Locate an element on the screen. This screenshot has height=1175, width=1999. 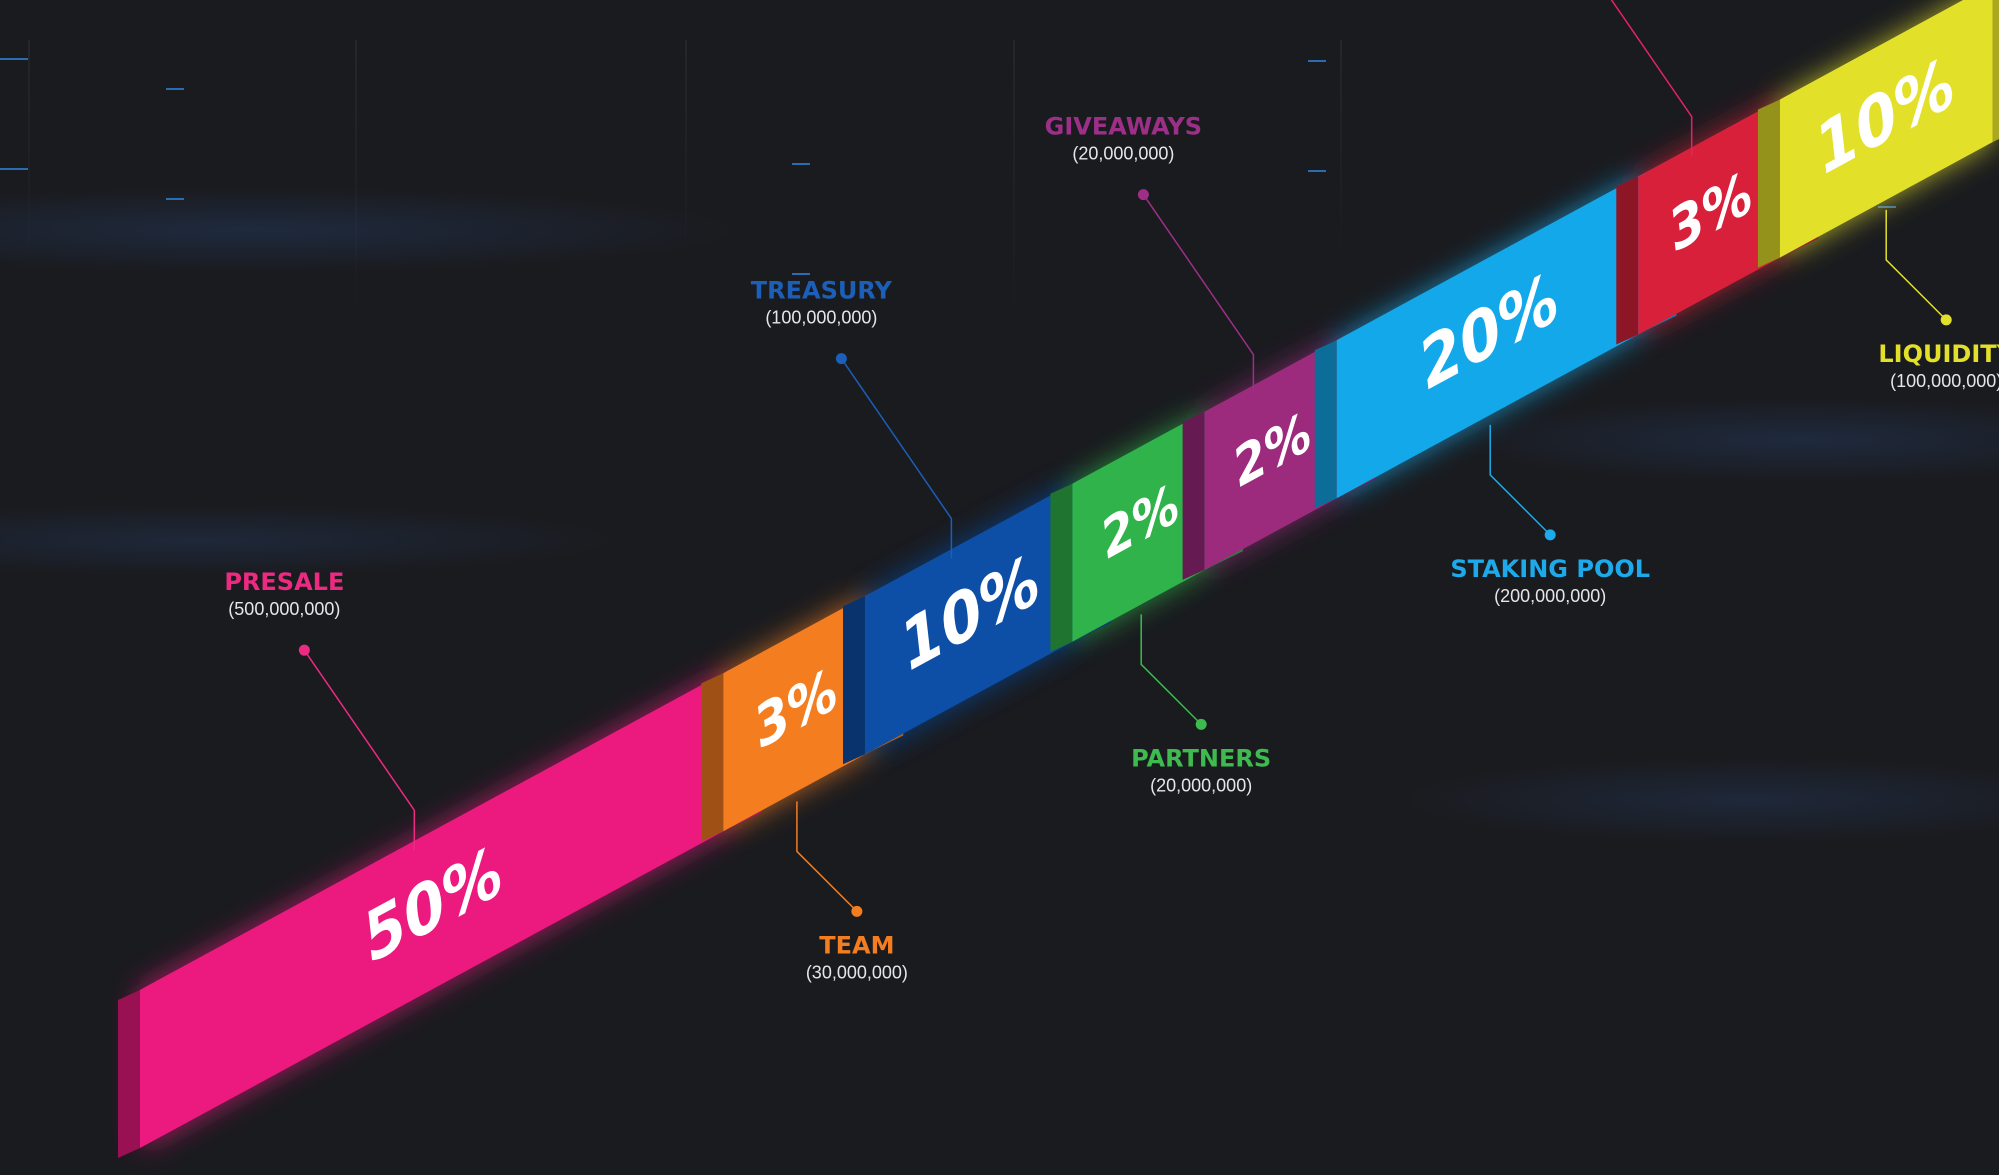
category-label: LIQUIDITY is located at coordinates (1938, 354).